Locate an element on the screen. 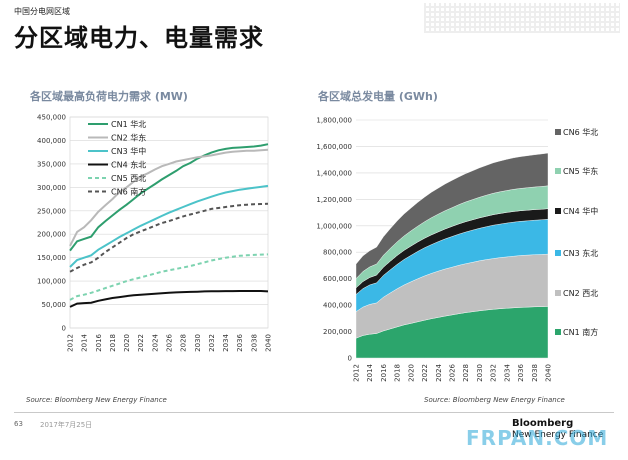 Image resolution: width=628 pixels, height=460 pixels. x-tick-label: 2038 is located at coordinates (254, 343).